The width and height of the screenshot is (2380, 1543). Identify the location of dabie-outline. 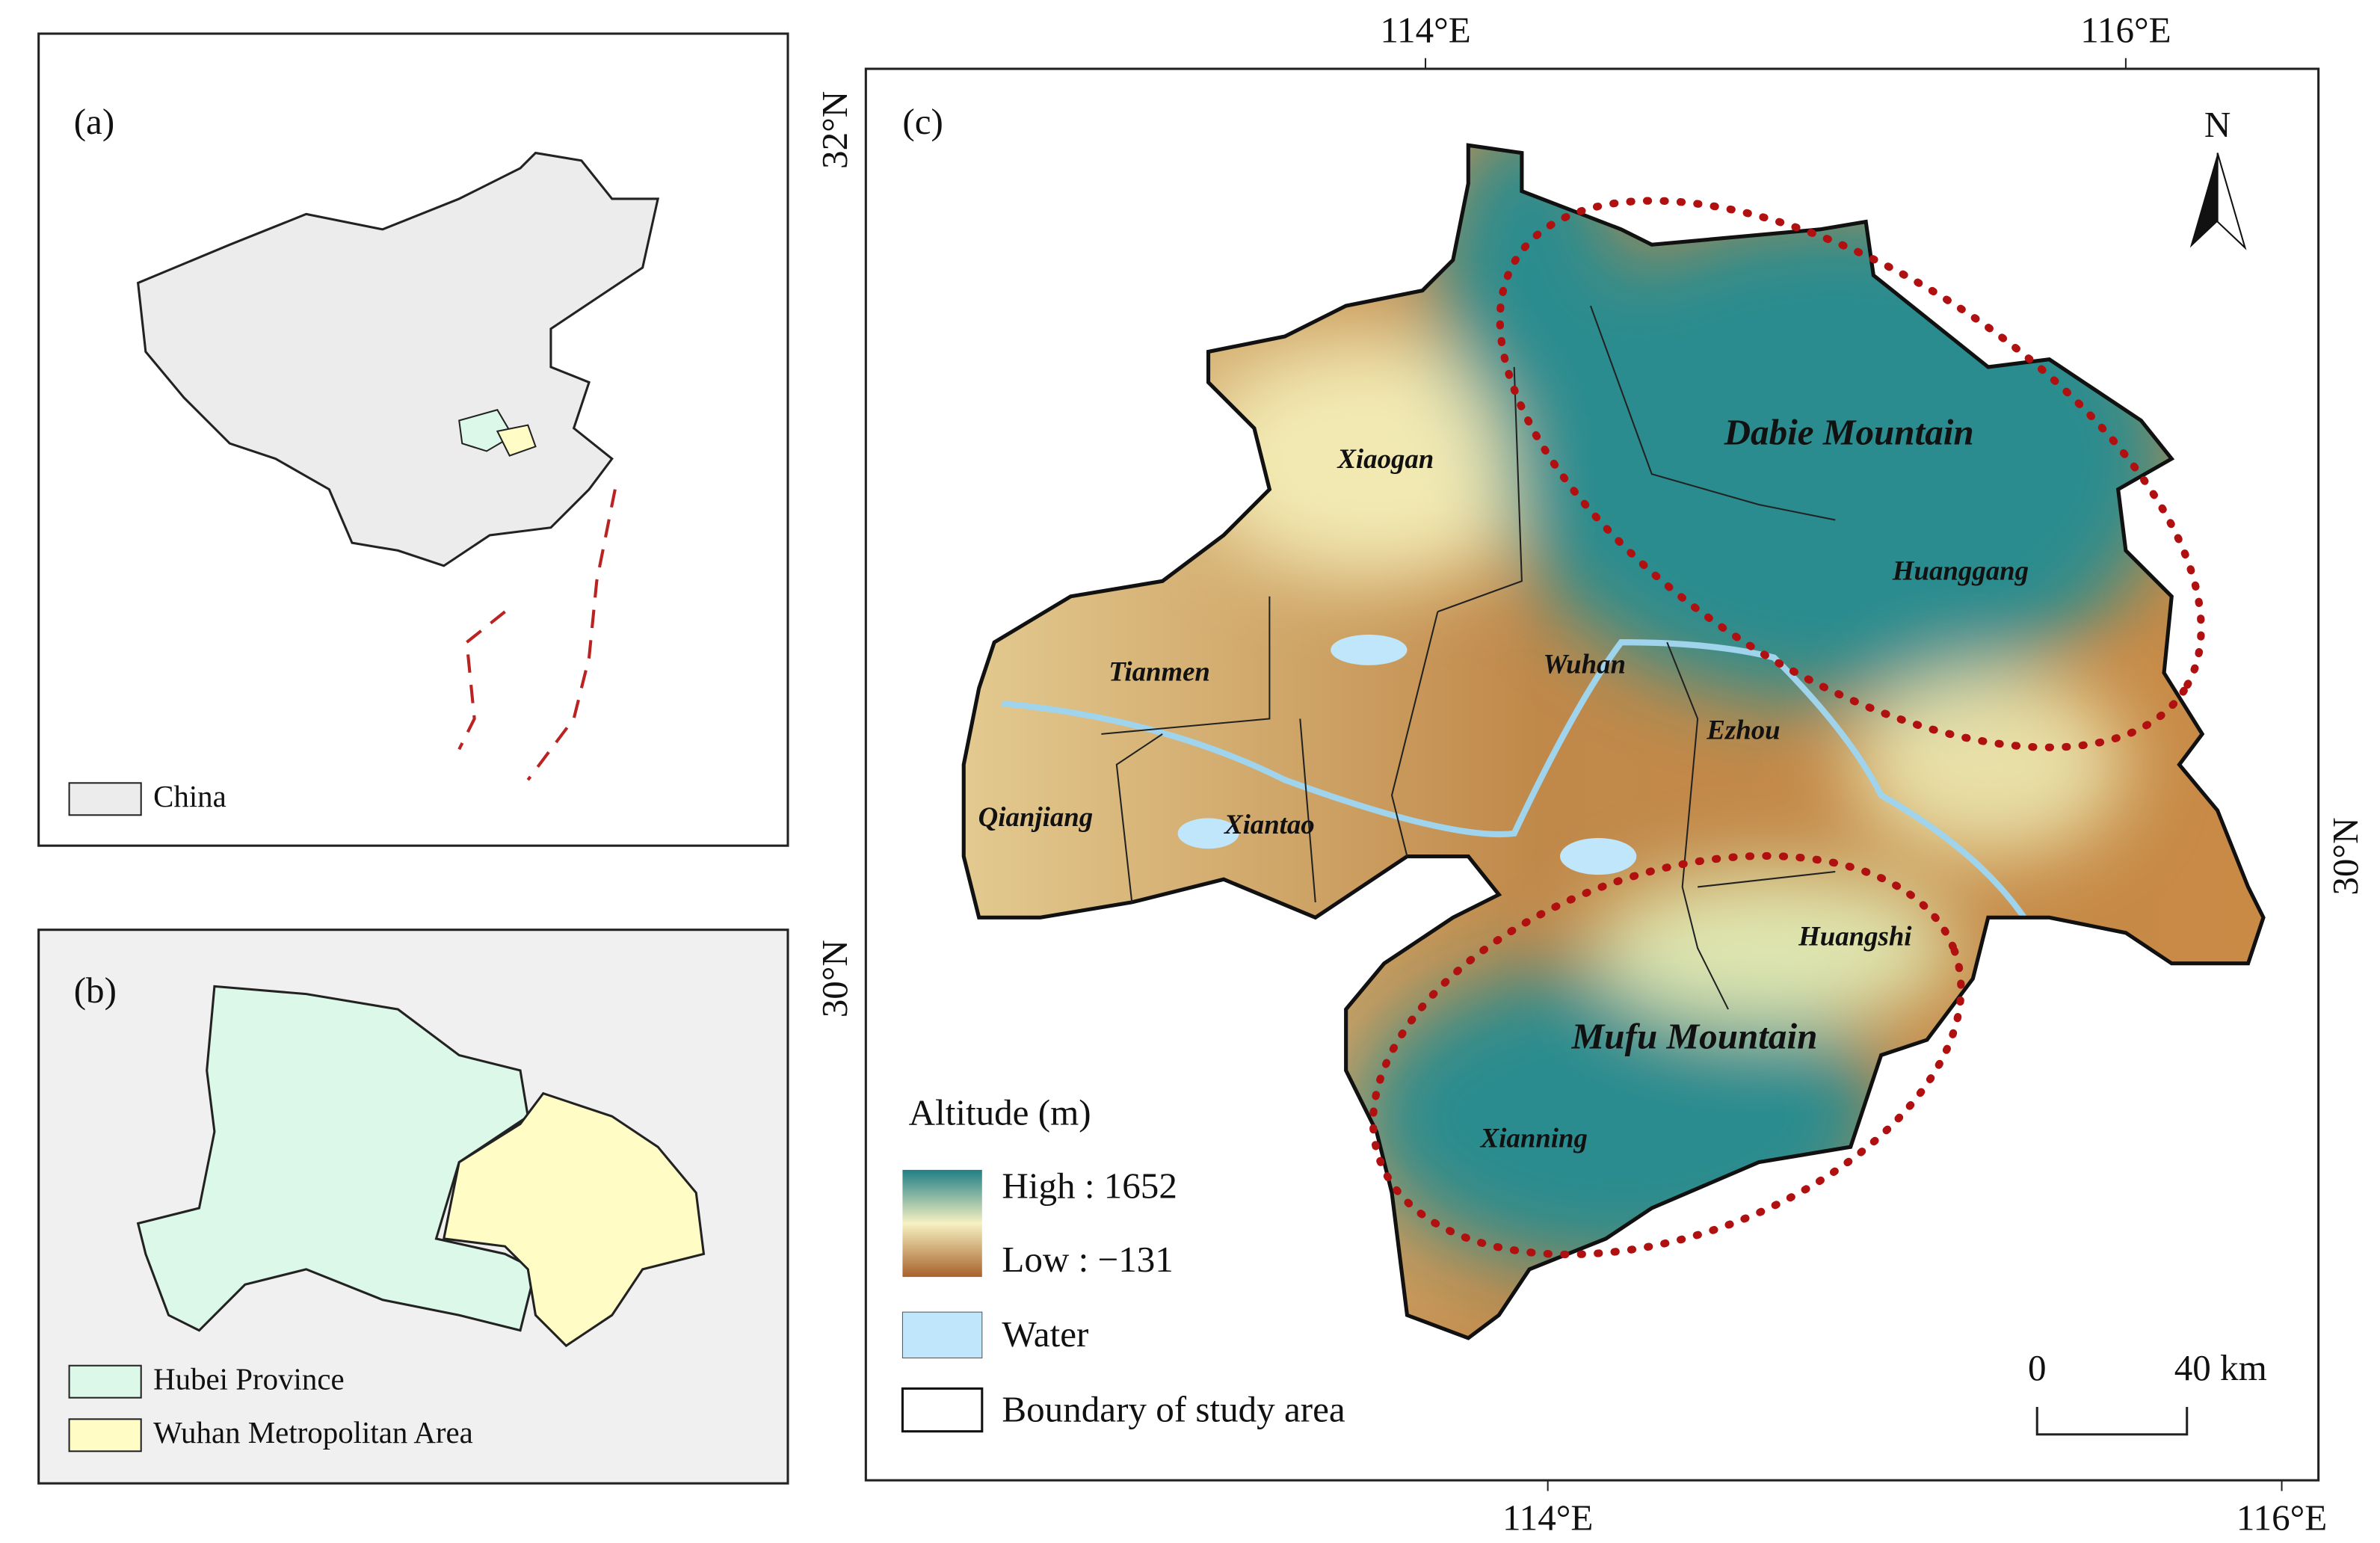
(1850, 474).